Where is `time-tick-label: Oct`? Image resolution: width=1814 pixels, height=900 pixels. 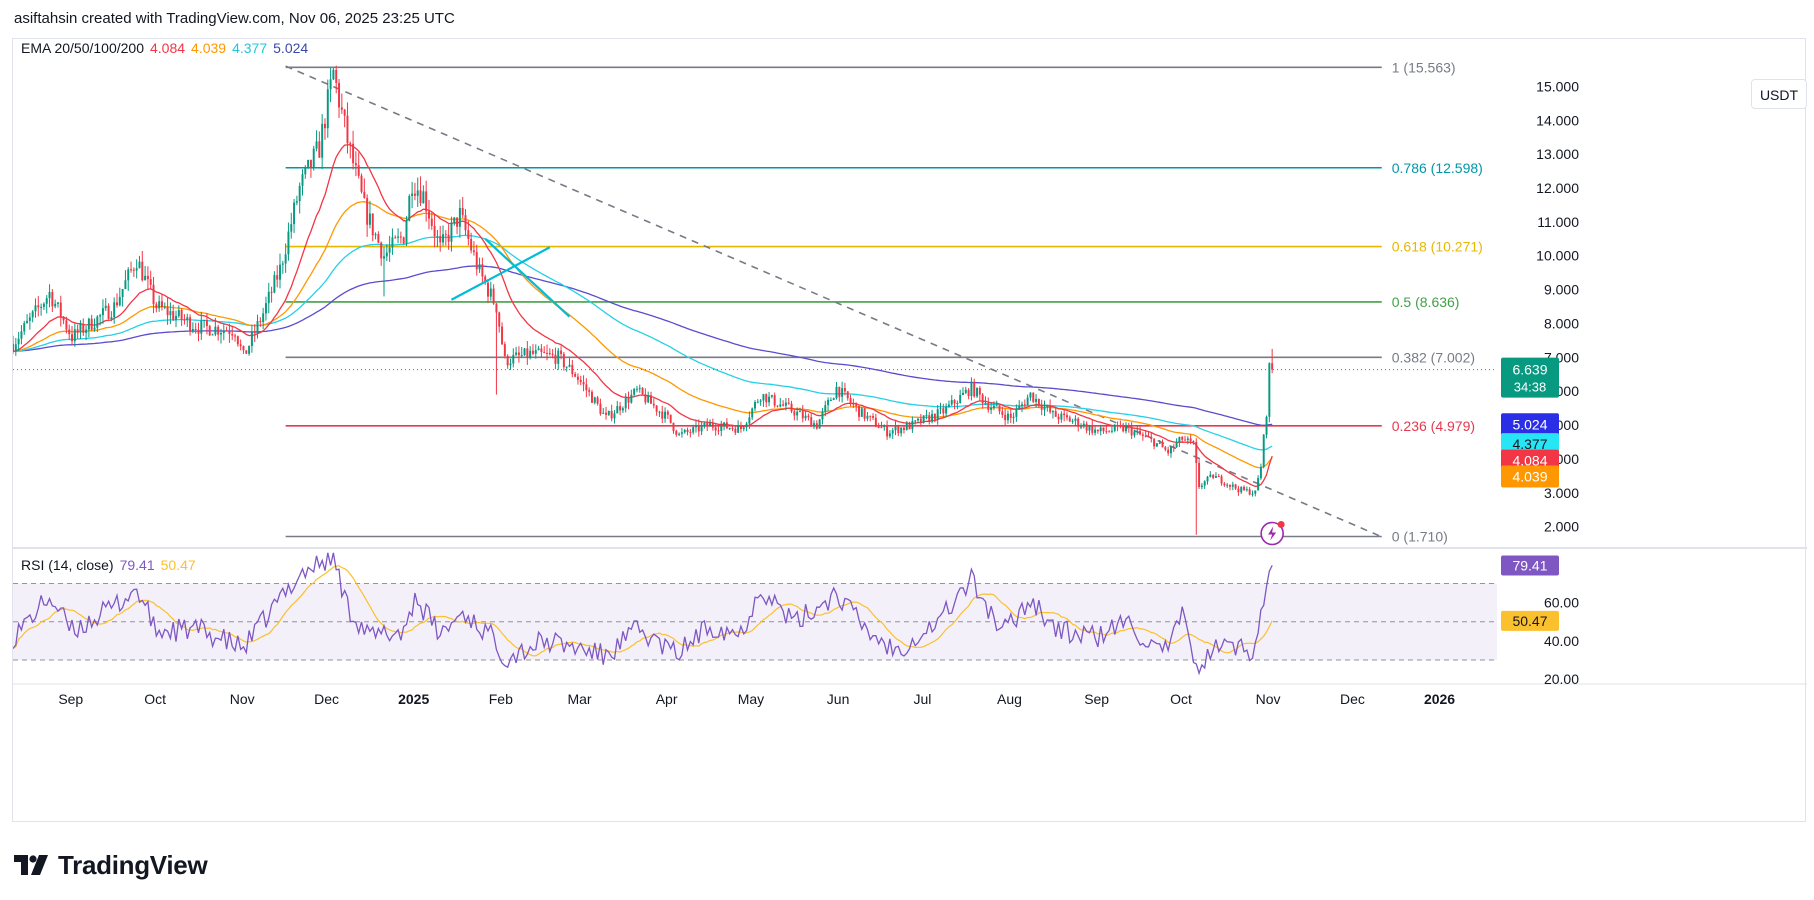 time-tick-label: Oct is located at coordinates (155, 699).